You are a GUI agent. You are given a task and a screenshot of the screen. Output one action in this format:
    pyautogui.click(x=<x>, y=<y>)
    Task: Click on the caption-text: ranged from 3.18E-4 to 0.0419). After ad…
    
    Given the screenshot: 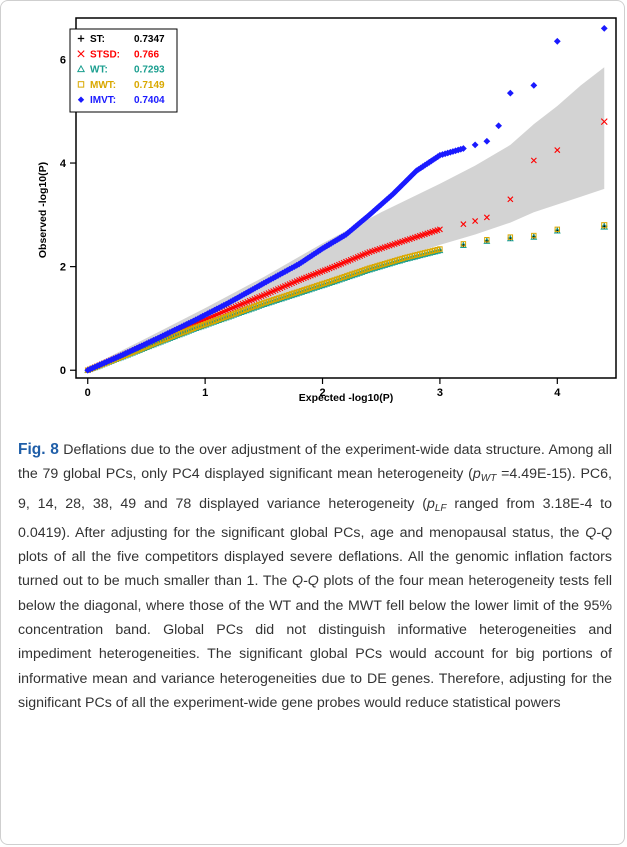 What is the action you would take?
    pyautogui.click(x=315, y=518)
    